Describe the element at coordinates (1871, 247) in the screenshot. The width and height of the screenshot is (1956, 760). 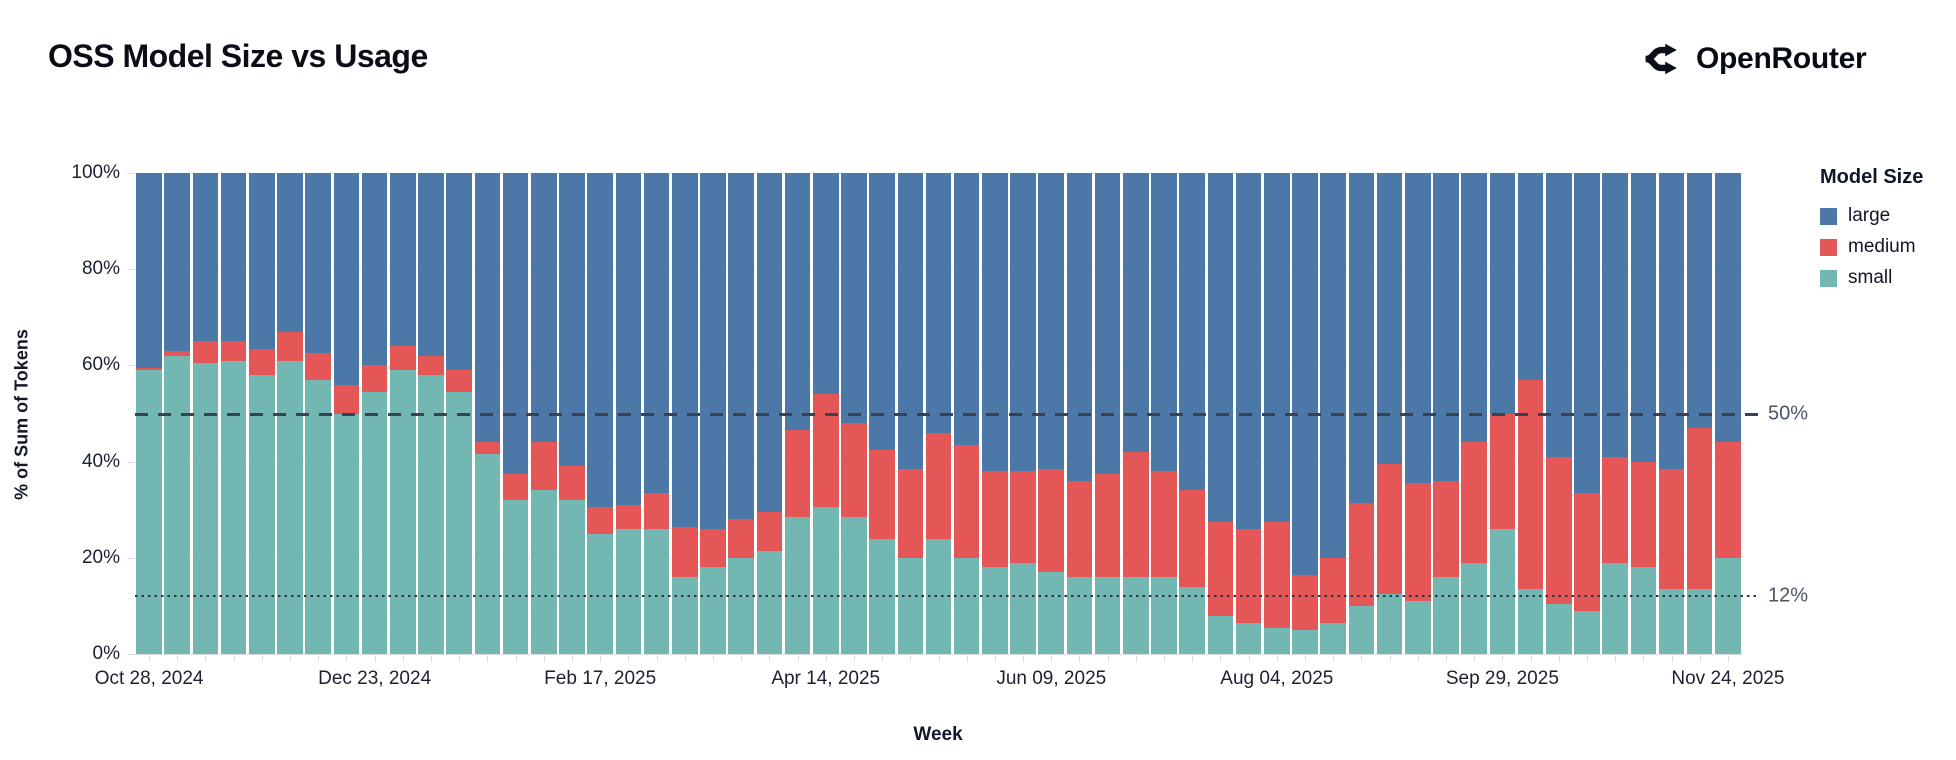
I see `legend-item-medium: medium` at that location.